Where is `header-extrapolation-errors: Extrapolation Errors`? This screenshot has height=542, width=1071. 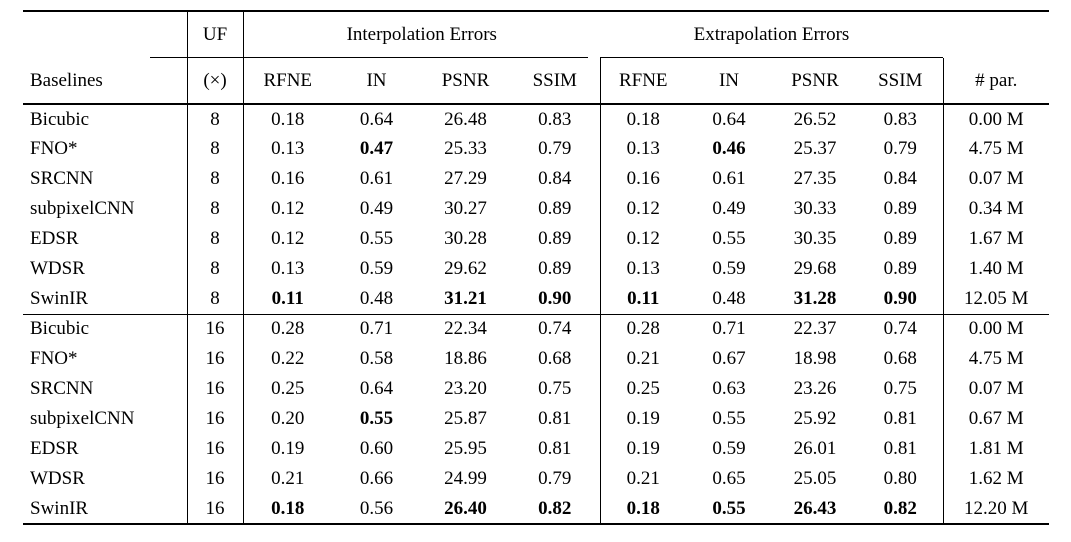 header-extrapolation-errors: Extrapolation Errors is located at coordinates (771, 34).